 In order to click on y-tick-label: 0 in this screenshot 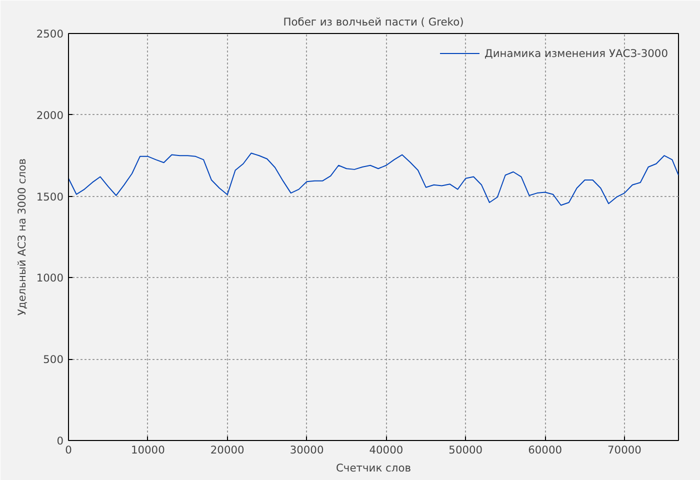, I will do `click(60, 441)`.